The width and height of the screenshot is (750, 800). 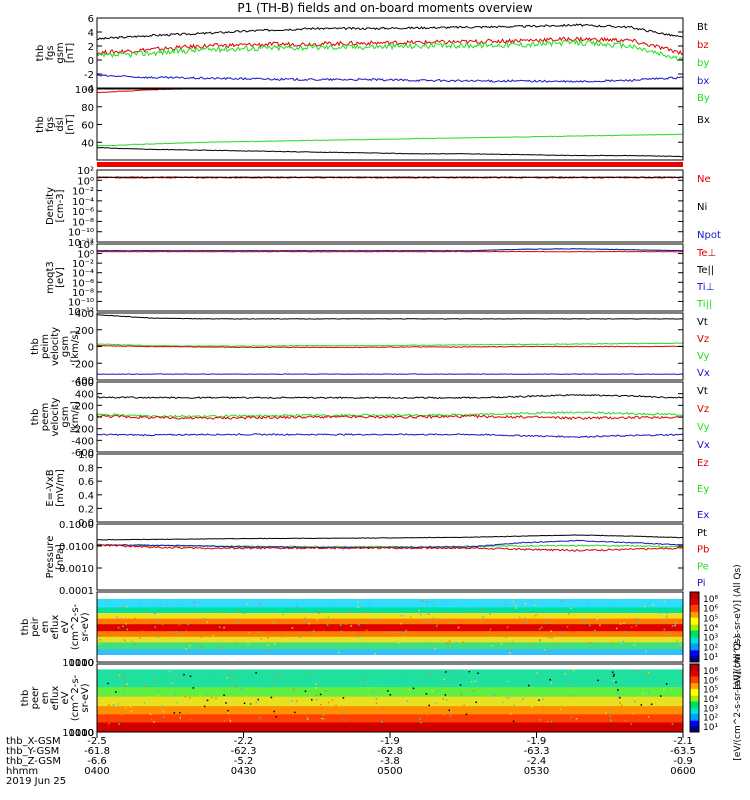 I want to click on legend-entry: Ez, so click(x=703, y=463).